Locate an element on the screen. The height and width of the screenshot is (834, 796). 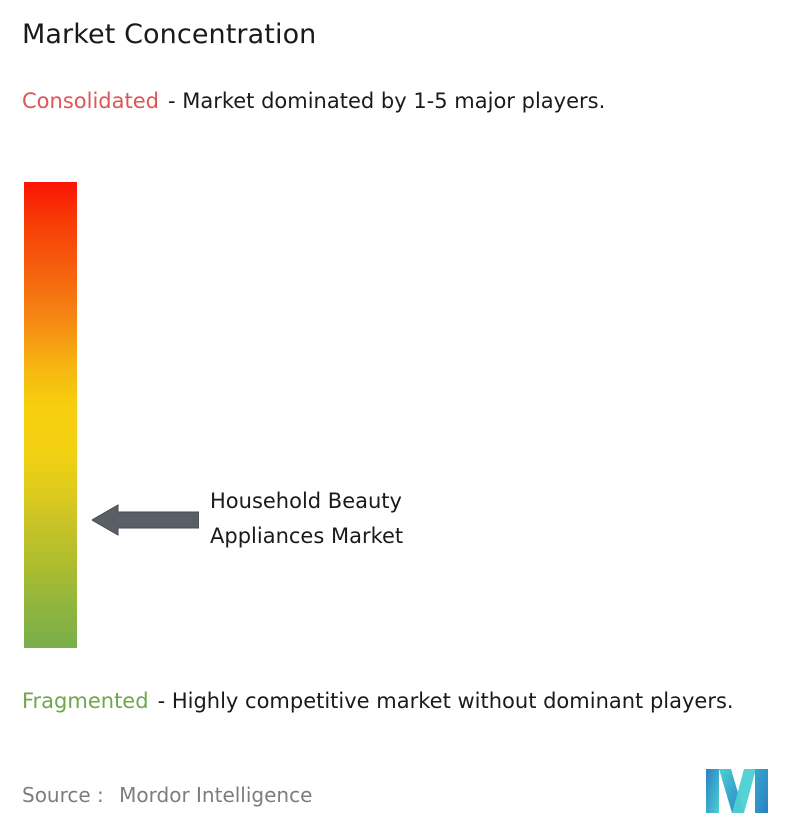
callout-label: Household Beauty Appliances Market is located at coordinates (307, 518).